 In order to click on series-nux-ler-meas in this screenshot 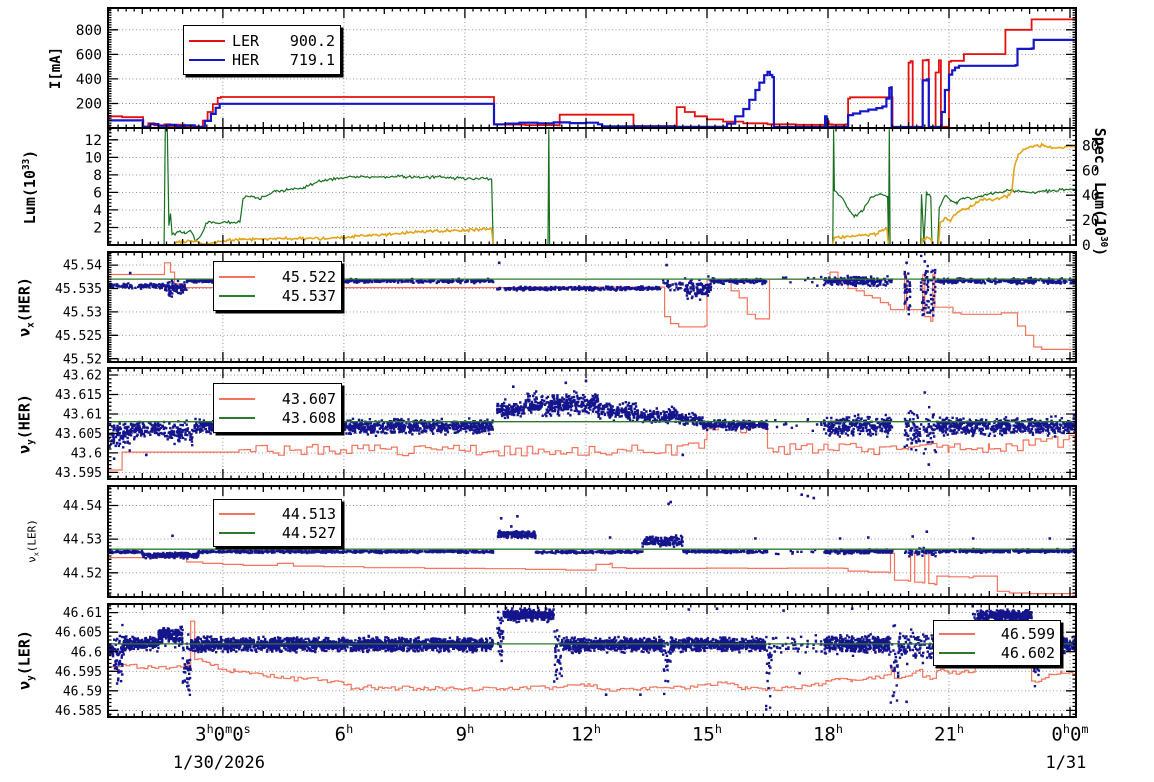, I will do `click(592, 526)`.